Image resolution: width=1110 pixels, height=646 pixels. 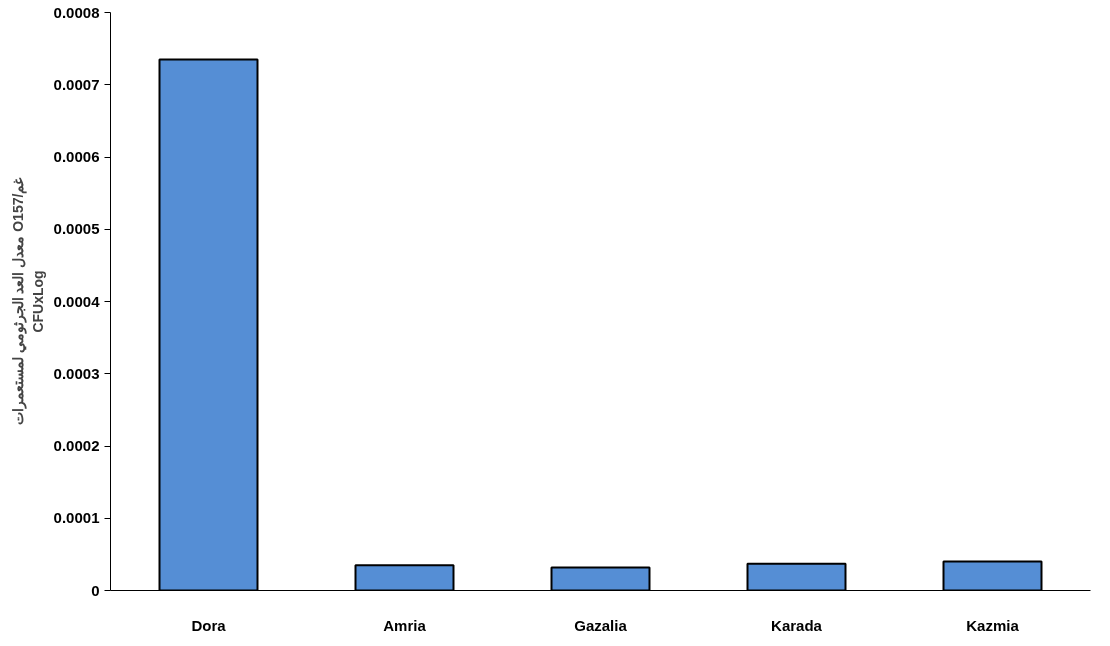 What do you see at coordinates (77, 301) in the screenshot?
I see `y-tick-label: 0.0004` at bounding box center [77, 301].